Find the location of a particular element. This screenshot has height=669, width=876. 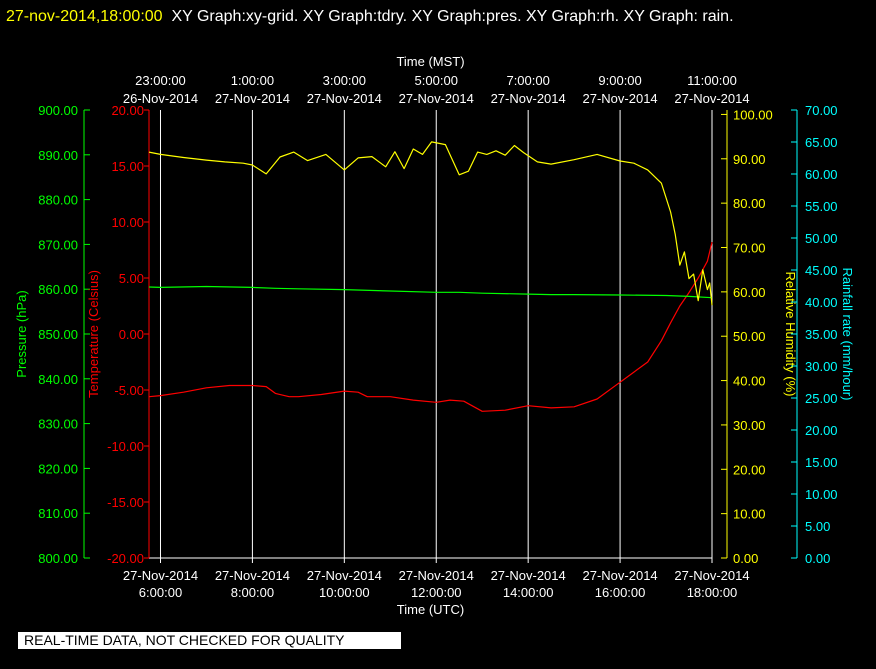

temperature-axis-title: Temperature (Celsius) is located at coordinates (93, 334).